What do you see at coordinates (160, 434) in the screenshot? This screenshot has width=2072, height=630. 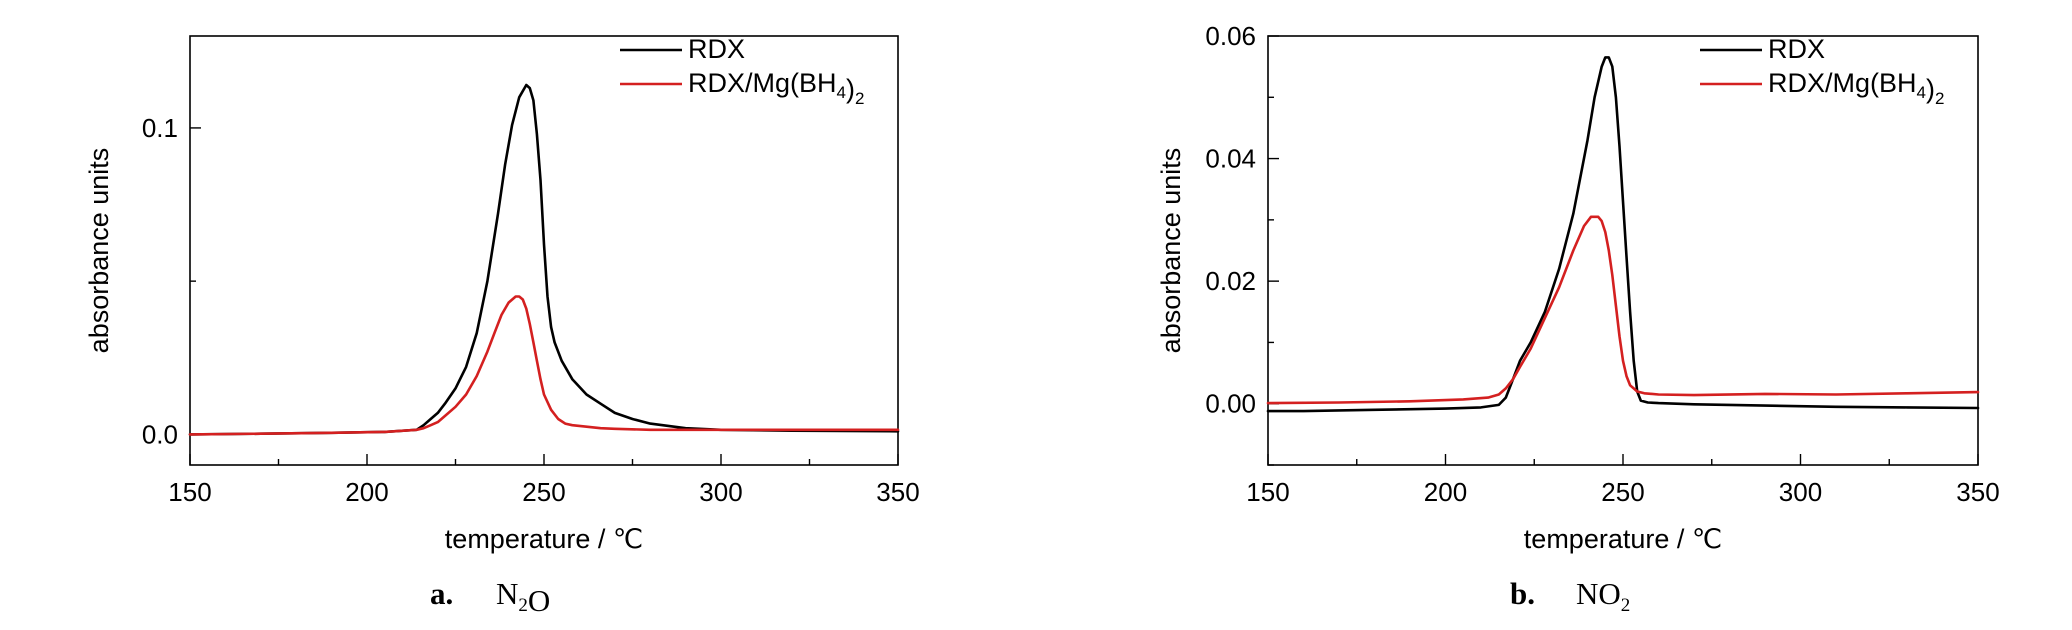 I see `y-tick-label: 0.0` at bounding box center [160, 434].